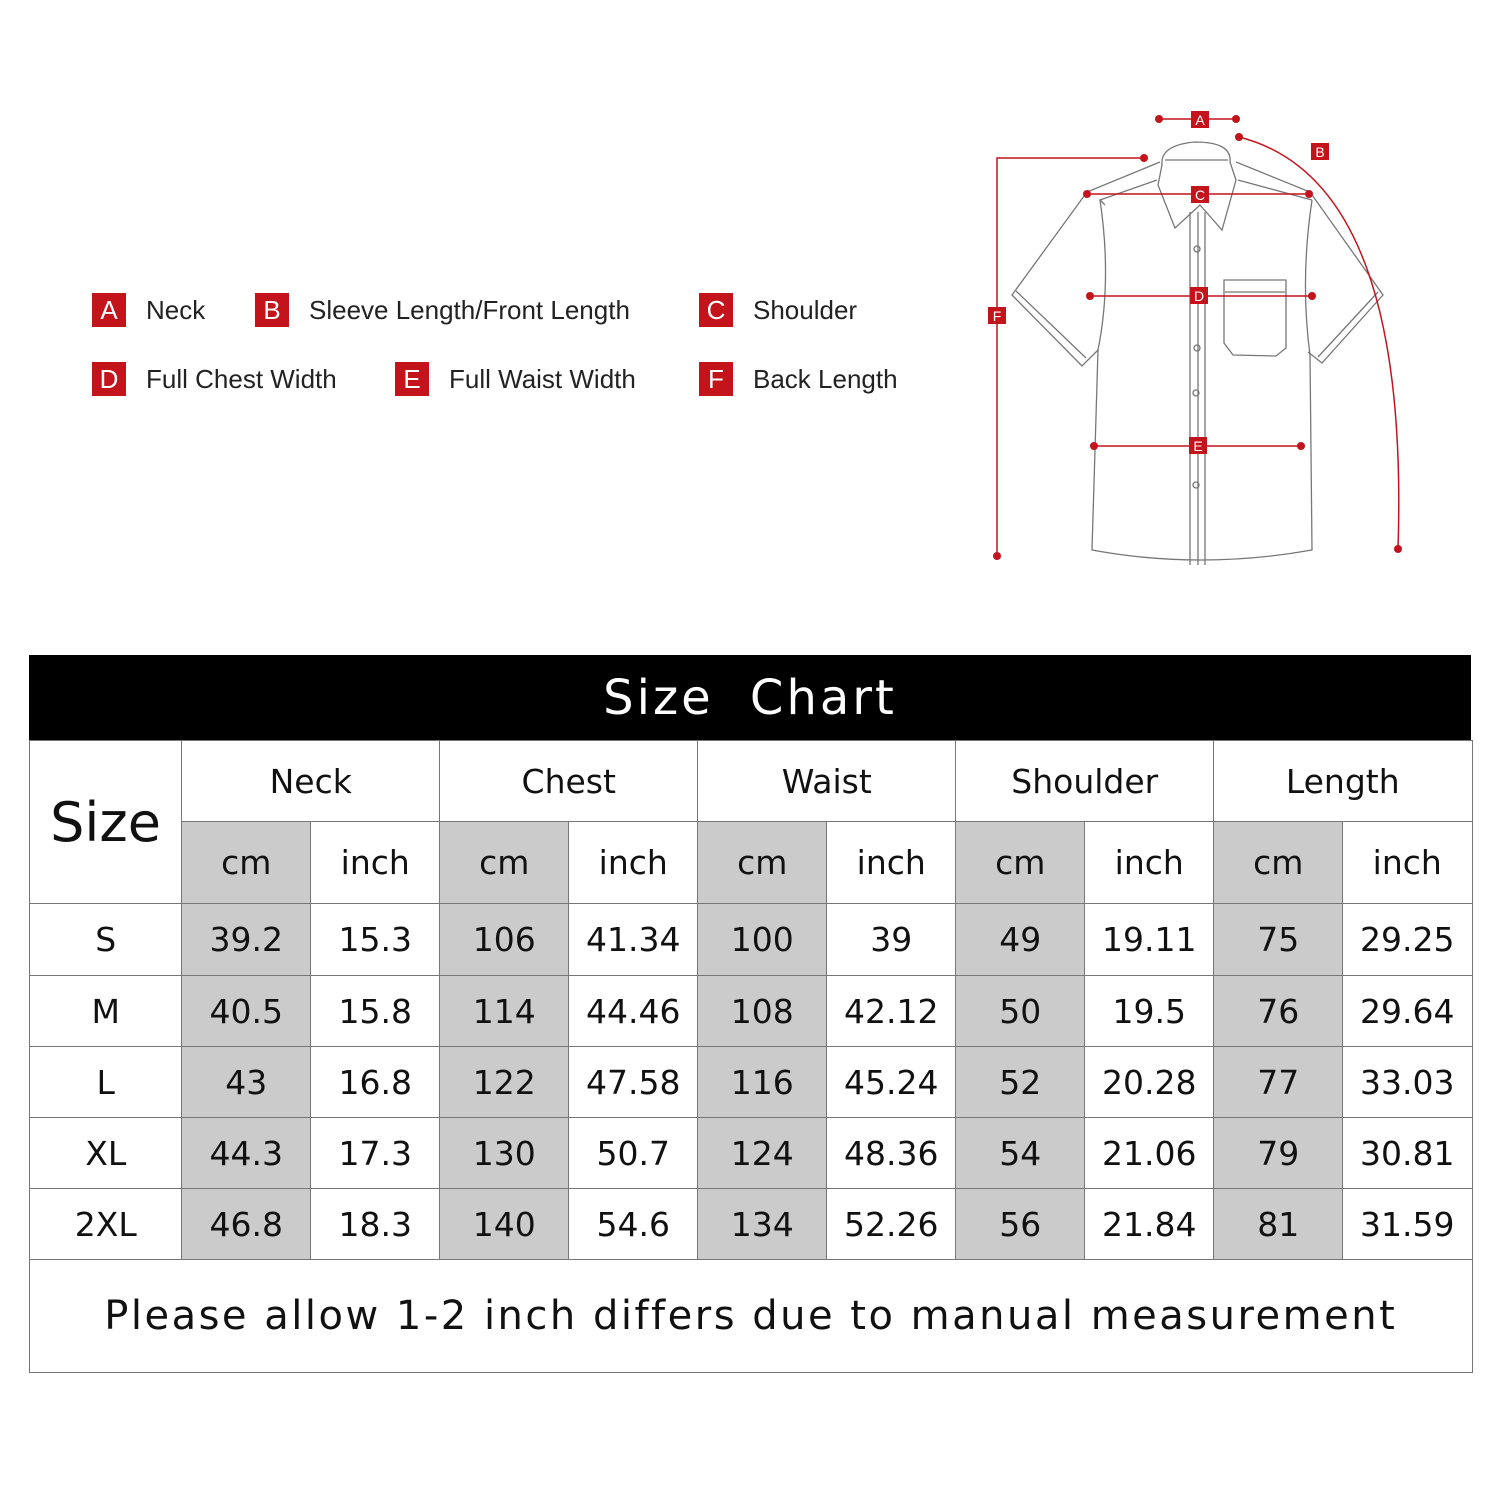  Describe the element at coordinates (1149, 940) in the screenshot. I see `table-cell: 19.11` at that location.